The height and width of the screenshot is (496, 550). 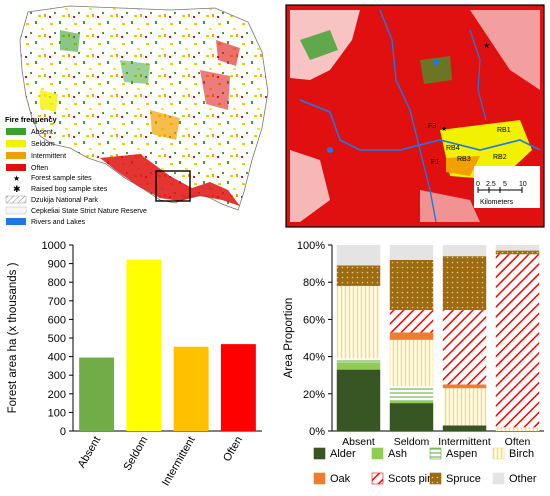 What do you see at coordinates (16, 178) in the screenshot?
I see `star-icon: ★` at bounding box center [16, 178].